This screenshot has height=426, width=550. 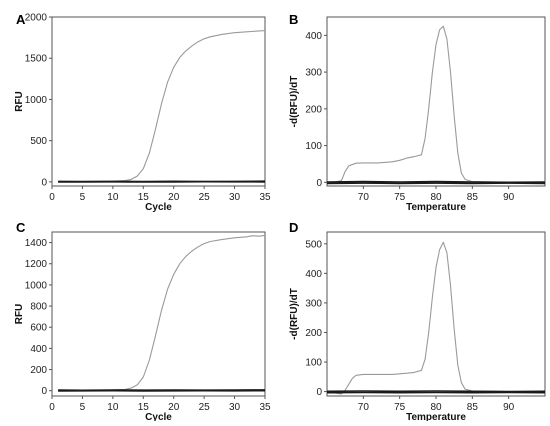 What do you see at coordinates (293, 227) in the screenshot?
I see `panel-letter-d: D` at bounding box center [293, 227].